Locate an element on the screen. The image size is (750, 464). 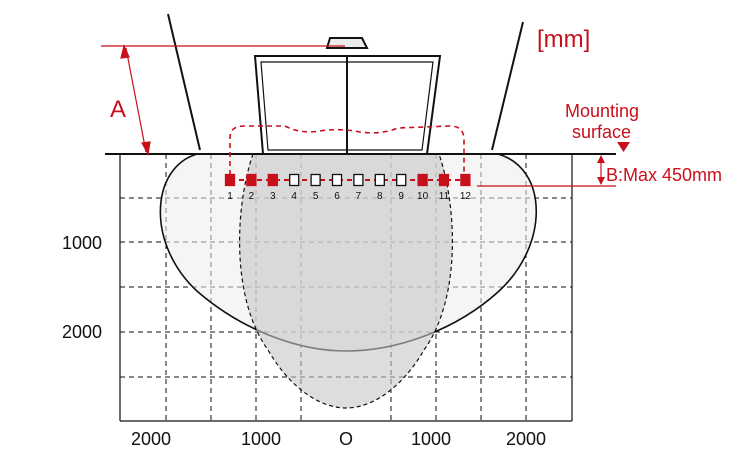
sensor-3-label: 3 is located at coordinates (273, 196).